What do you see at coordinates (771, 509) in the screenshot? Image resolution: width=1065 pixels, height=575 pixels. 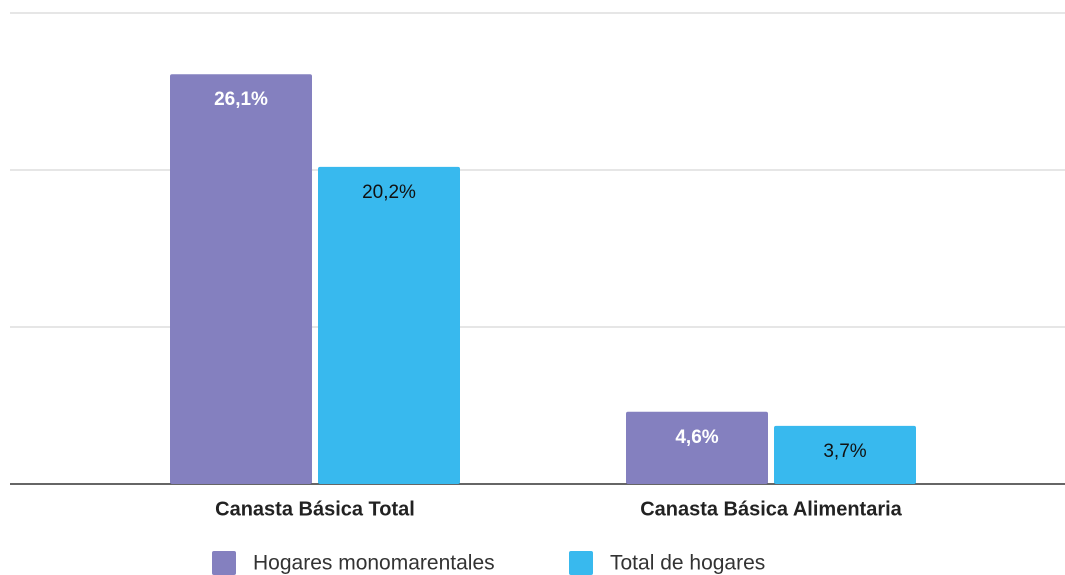 I see `x-tick-label: Canasta Básica Alimentaria` at bounding box center [771, 509].